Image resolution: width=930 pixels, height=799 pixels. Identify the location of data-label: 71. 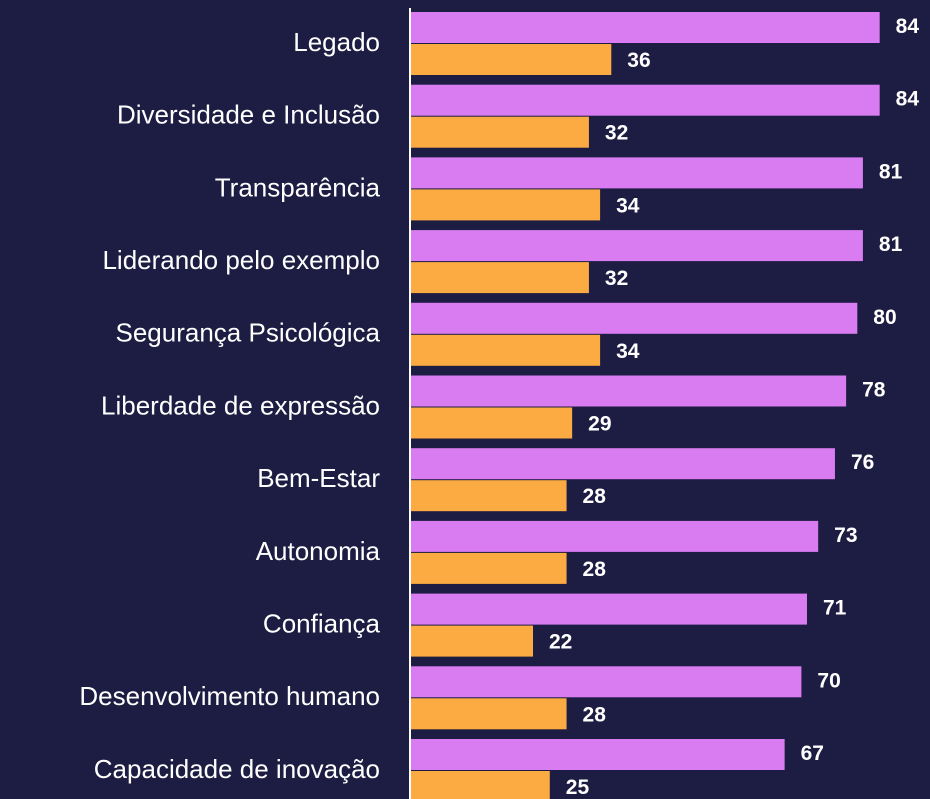
(835, 608).